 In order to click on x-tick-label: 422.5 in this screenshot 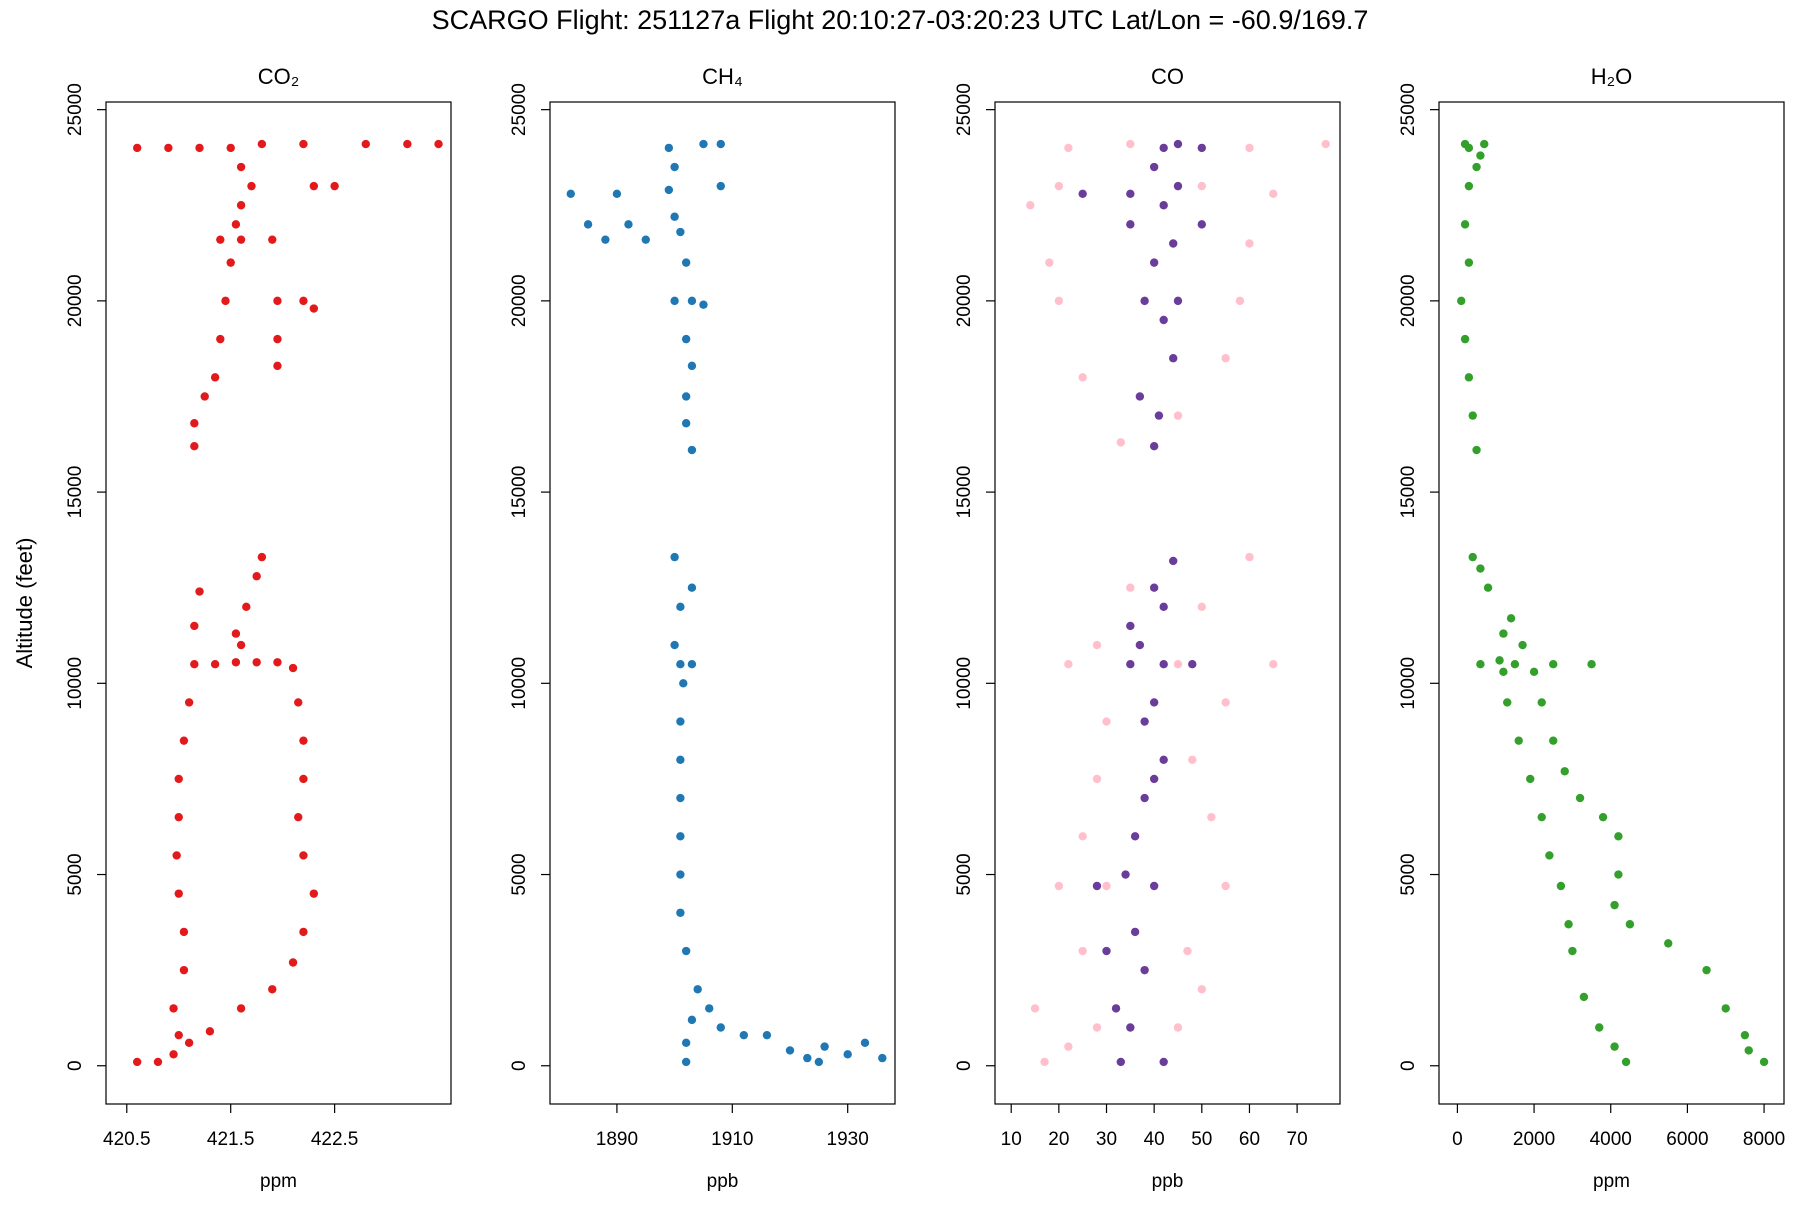, I will do `click(335, 1139)`.